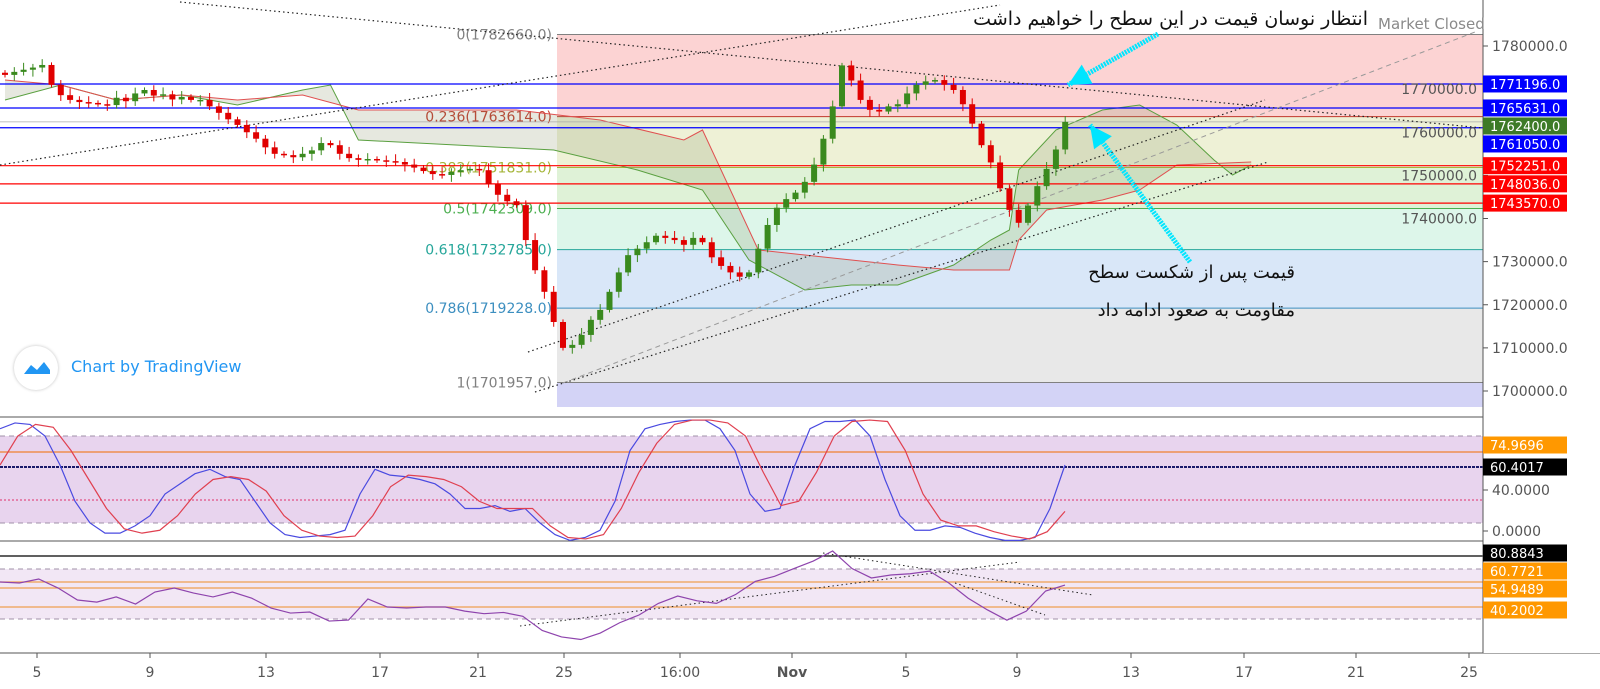 Image resolution: width=1600 pixels, height=689 pixels. What do you see at coordinates (1530, 392) in the screenshot?
I see `price-tick-label: 1700000.0` at bounding box center [1530, 392].